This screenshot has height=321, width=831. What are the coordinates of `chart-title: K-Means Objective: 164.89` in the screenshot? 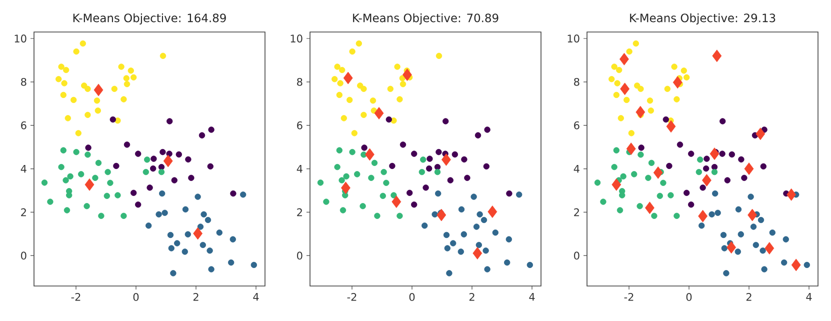 It's located at (149, 18).